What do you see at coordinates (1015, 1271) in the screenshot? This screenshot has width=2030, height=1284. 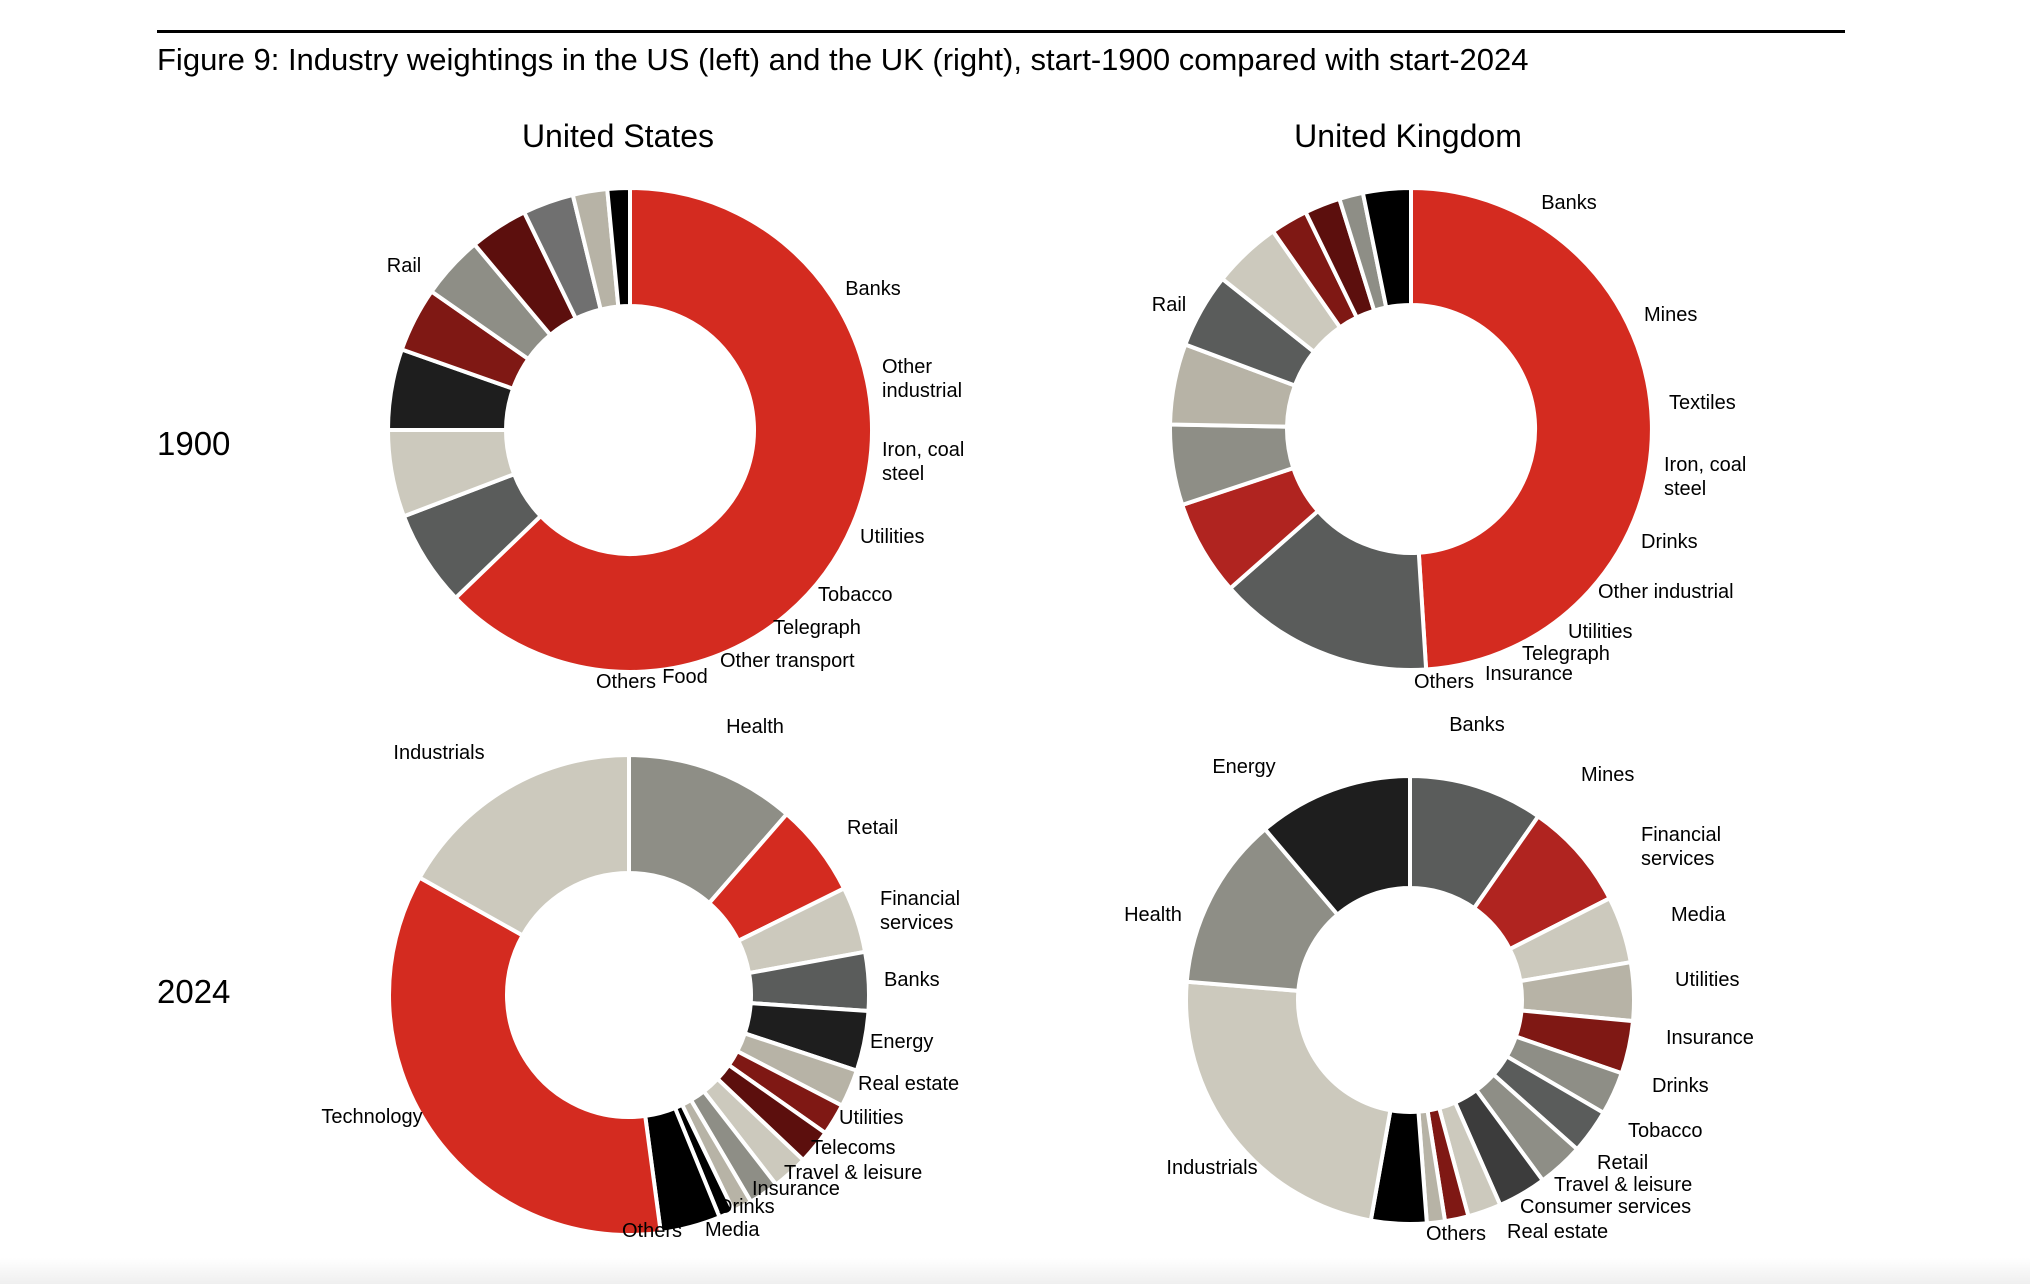 I see `bottom-fade` at bounding box center [1015, 1271].